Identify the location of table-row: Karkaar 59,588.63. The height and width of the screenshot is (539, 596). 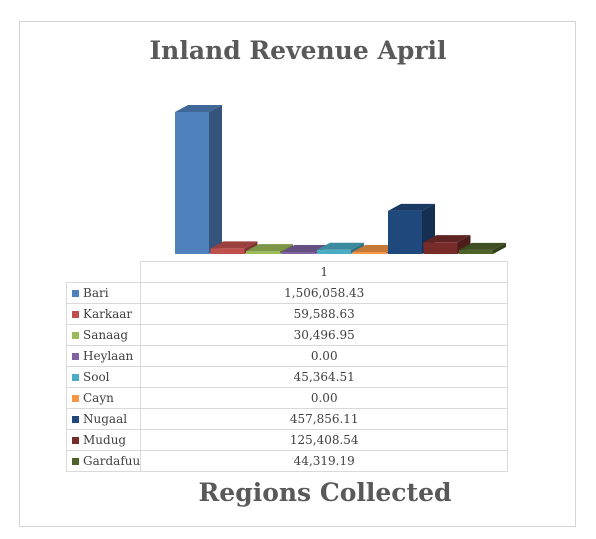
(287, 314).